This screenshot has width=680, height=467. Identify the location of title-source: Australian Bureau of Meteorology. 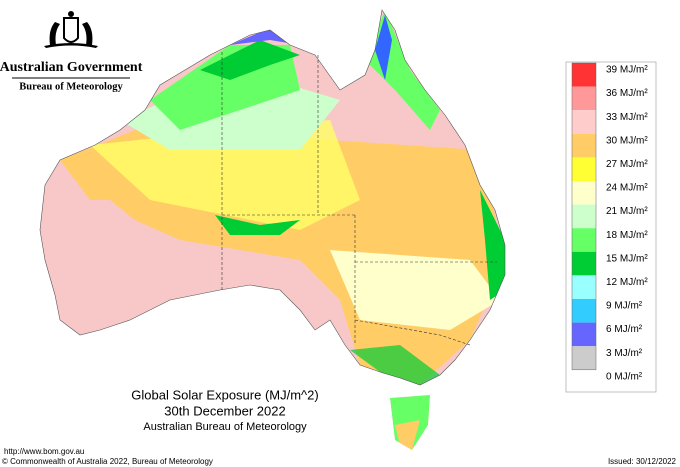
(225, 427).